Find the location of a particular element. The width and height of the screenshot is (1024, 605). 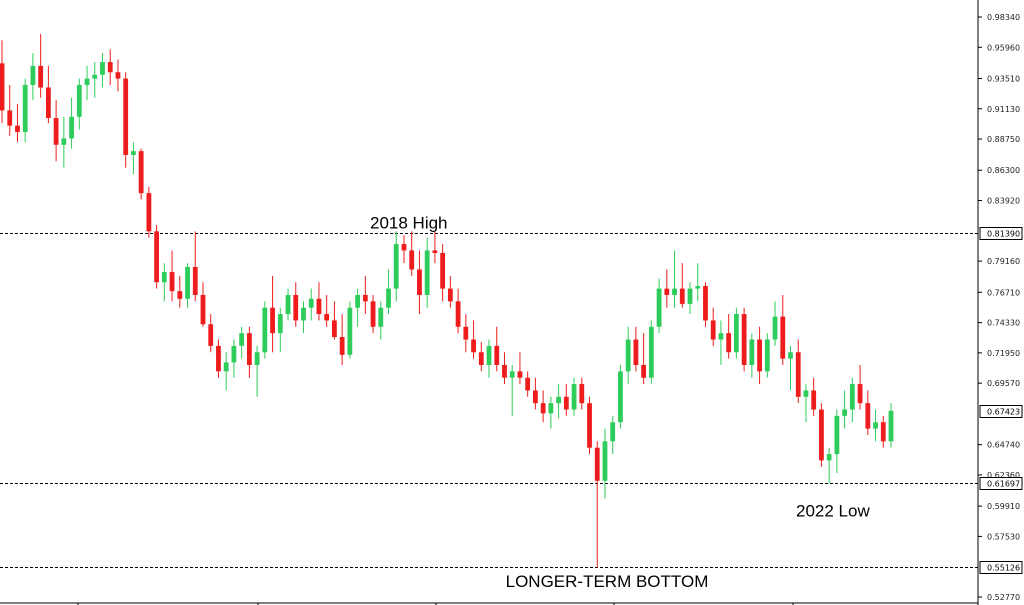

level-price-box is located at coordinates (1001, 483).